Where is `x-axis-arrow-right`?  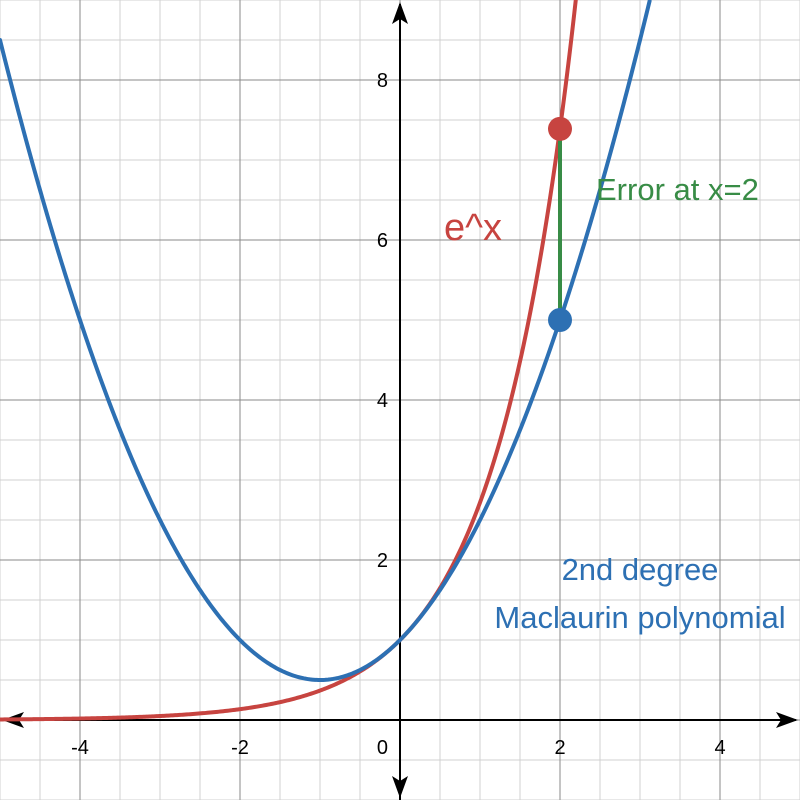
x-axis-arrow-right is located at coordinates (787, 720).